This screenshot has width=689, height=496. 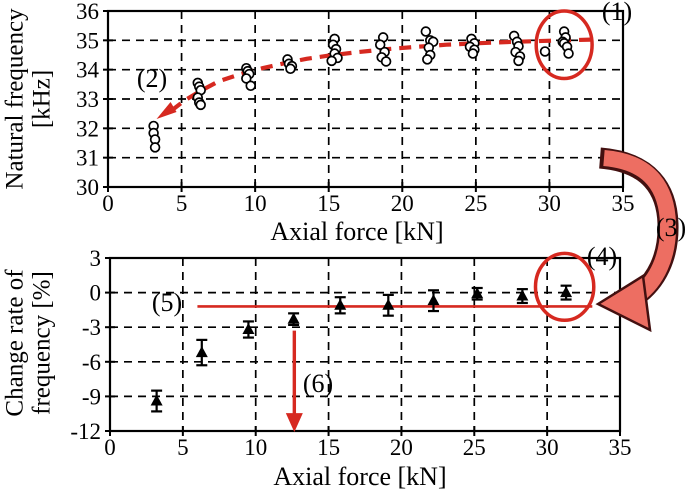 I want to click on annotation-6-label: (6), so click(x=318, y=383).